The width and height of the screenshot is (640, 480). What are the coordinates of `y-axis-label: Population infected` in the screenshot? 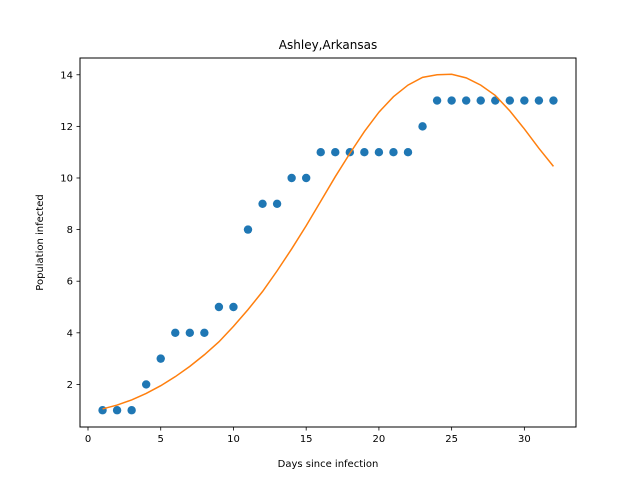 It's located at (40, 242).